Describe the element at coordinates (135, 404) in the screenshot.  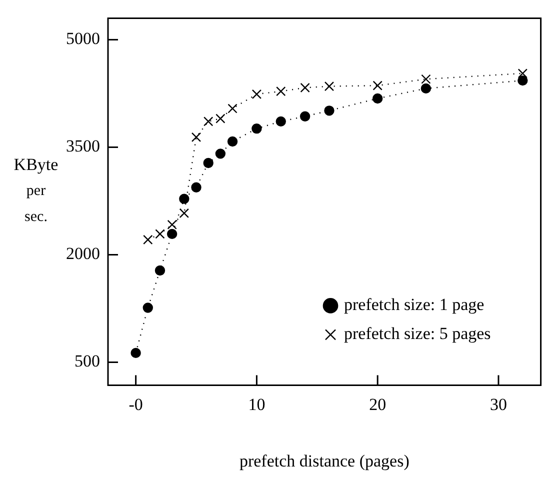
I see `x-tick-label: -0` at that location.